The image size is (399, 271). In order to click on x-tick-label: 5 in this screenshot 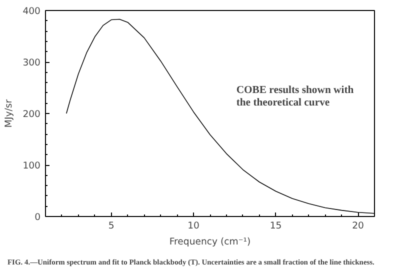, I will do `click(111, 226)`.